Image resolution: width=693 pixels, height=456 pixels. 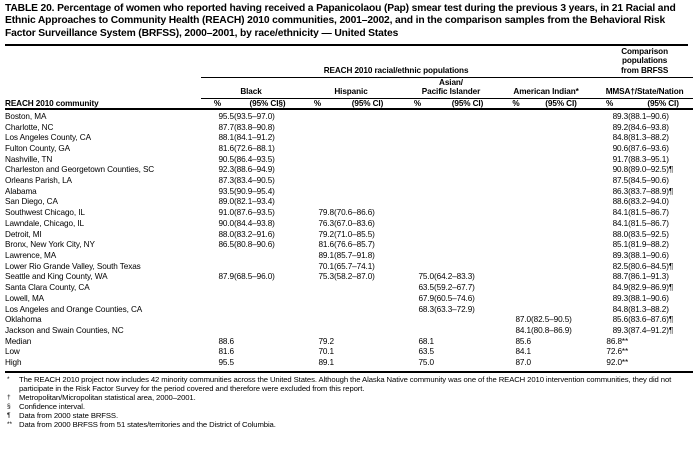 I want to click on percent-cell: 84.1, so click(x=523, y=330).